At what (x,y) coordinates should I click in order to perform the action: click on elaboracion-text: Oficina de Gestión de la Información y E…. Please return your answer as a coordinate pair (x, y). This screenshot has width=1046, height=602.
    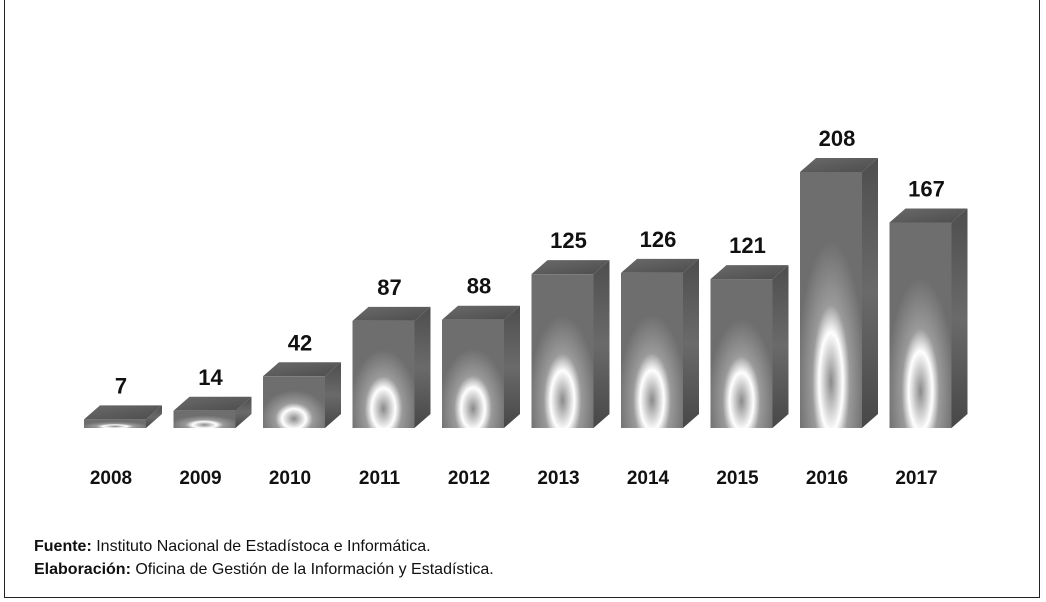
    Looking at the image, I should click on (312, 569).